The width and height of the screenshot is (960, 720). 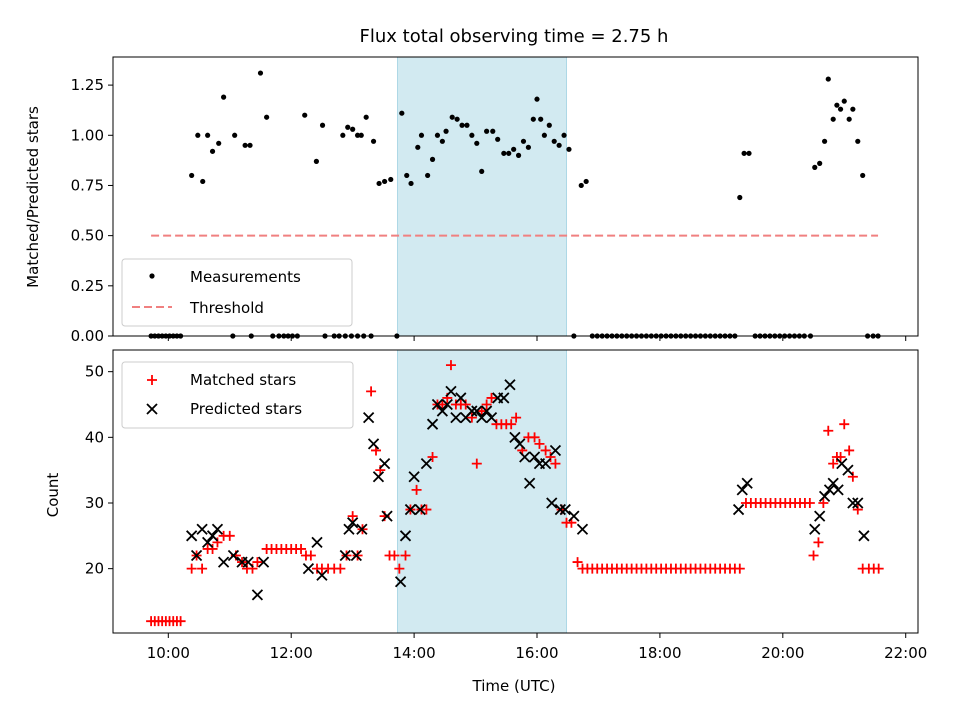 I want to click on x-tick-label: 20:00, so click(x=782, y=653).